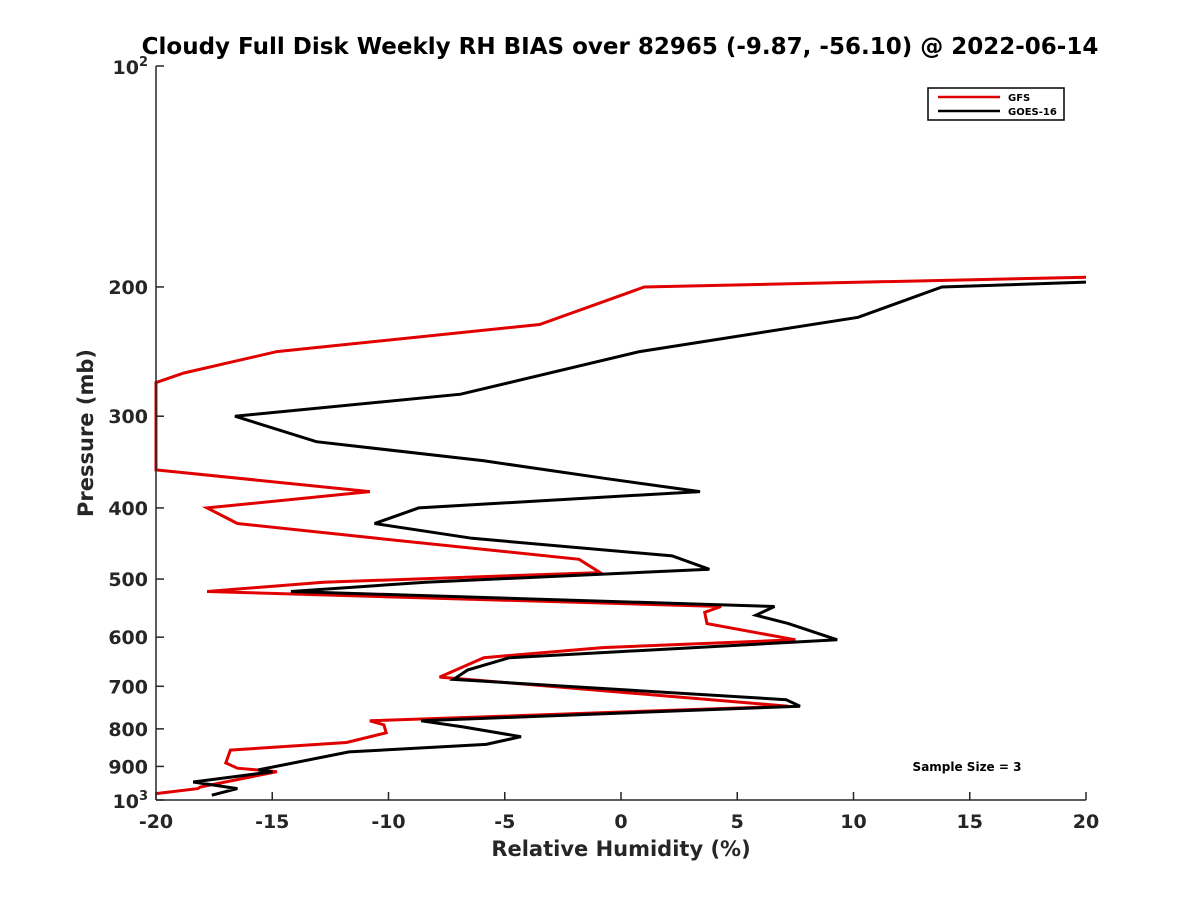  I want to click on y-tick-label: 600, so click(128, 638).